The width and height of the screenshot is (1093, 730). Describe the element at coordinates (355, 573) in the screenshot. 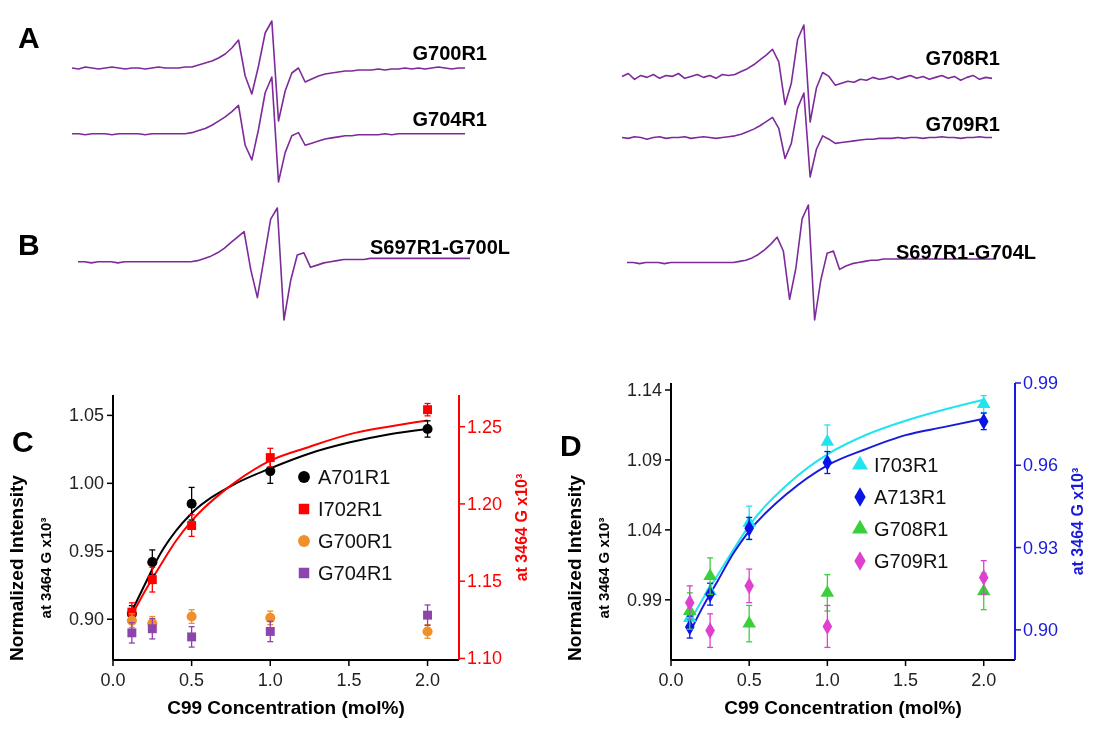

I see `legend-label: G704R1` at that location.